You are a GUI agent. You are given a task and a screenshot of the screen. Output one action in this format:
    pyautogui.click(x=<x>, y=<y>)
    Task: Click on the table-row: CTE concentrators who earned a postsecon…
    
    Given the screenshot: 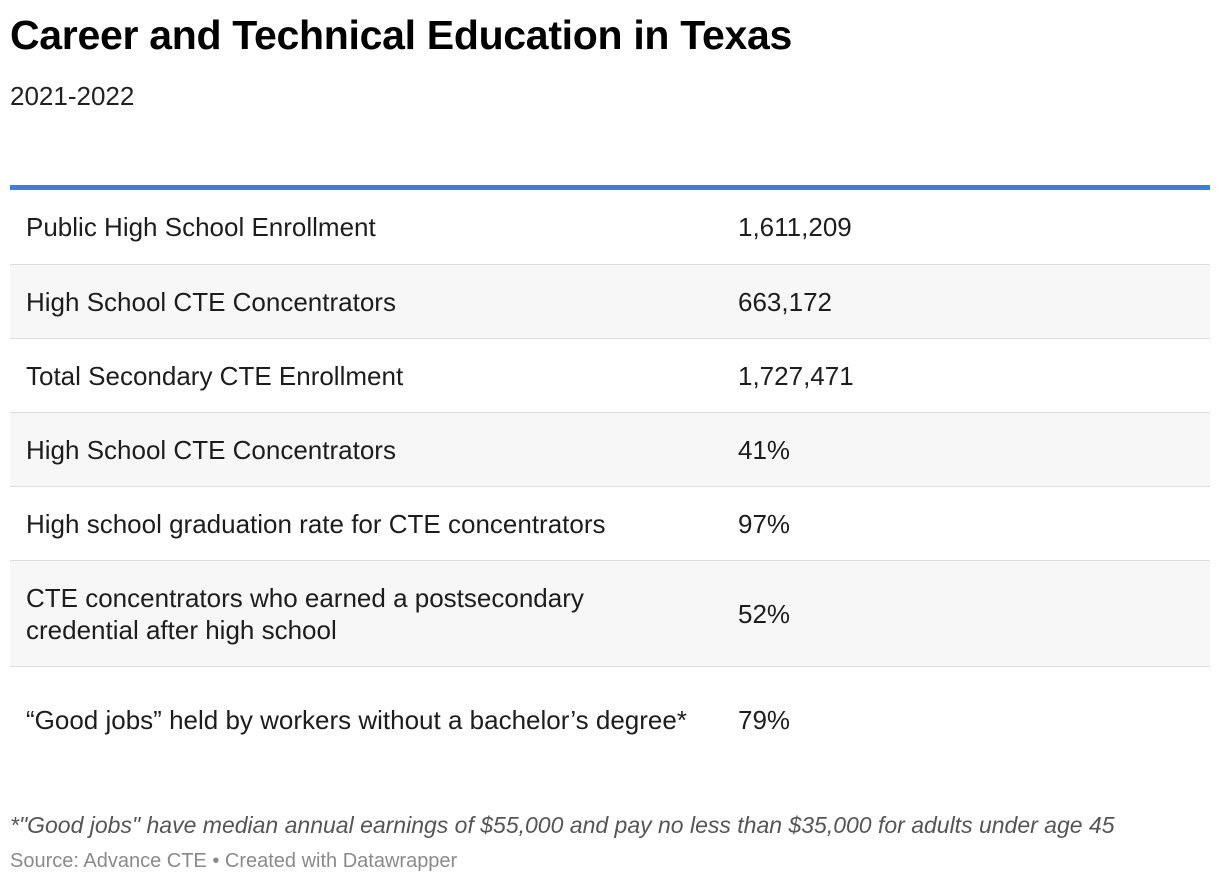 What is the action you would take?
    pyautogui.click(x=610, y=613)
    